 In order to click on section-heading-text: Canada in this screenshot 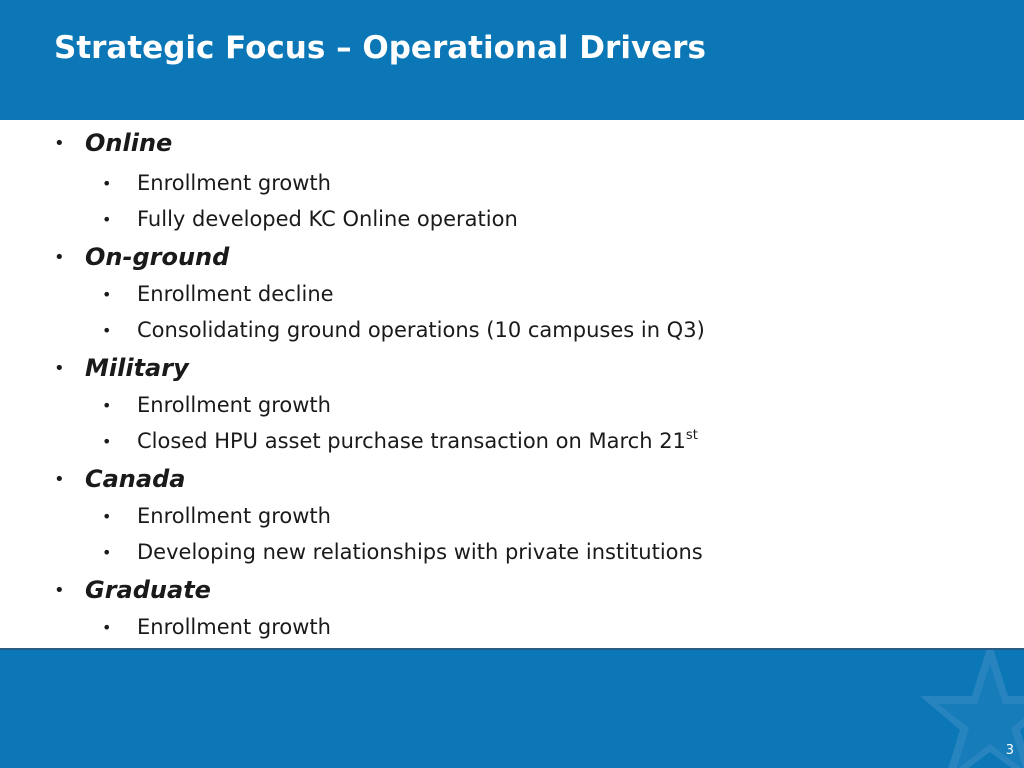, I will do `click(135, 479)`.